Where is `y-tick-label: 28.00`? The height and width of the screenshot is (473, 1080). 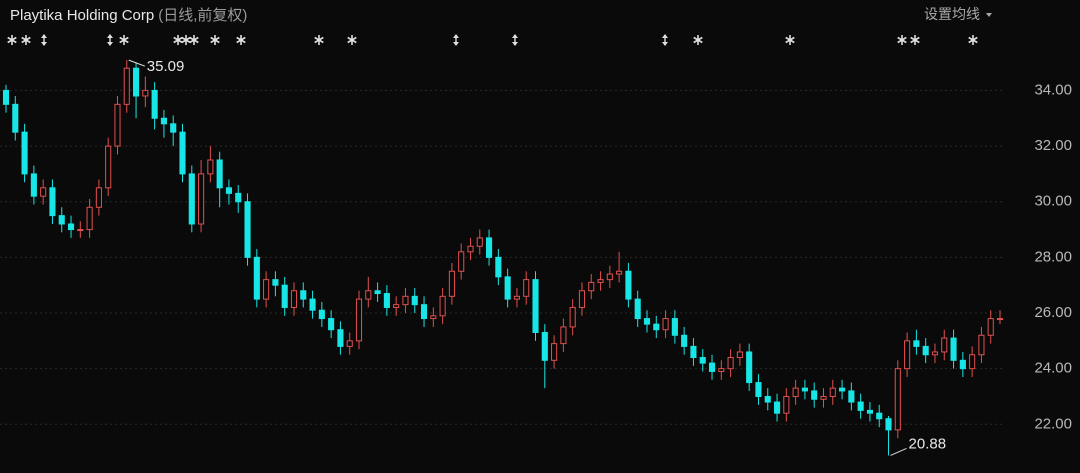
y-tick-label: 28.00 is located at coordinates (1053, 256).